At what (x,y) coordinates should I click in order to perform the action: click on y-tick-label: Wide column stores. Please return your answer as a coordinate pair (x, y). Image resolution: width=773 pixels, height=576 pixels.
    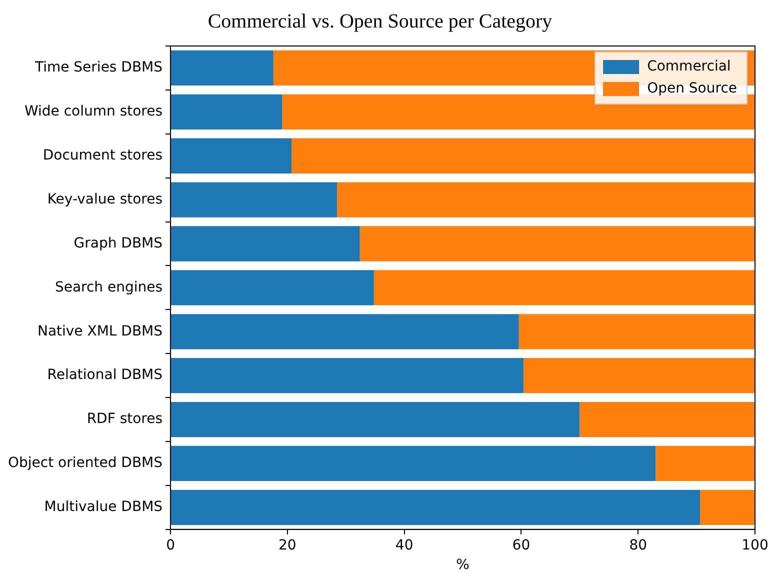
    Looking at the image, I should click on (93, 112).